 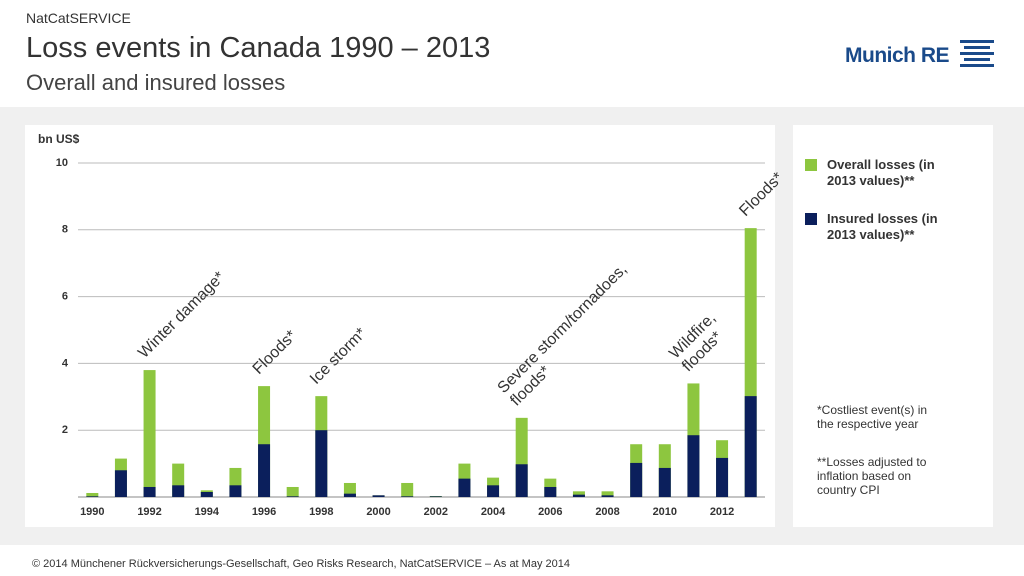 I want to click on logo-text: Munich RE, so click(x=897, y=55).